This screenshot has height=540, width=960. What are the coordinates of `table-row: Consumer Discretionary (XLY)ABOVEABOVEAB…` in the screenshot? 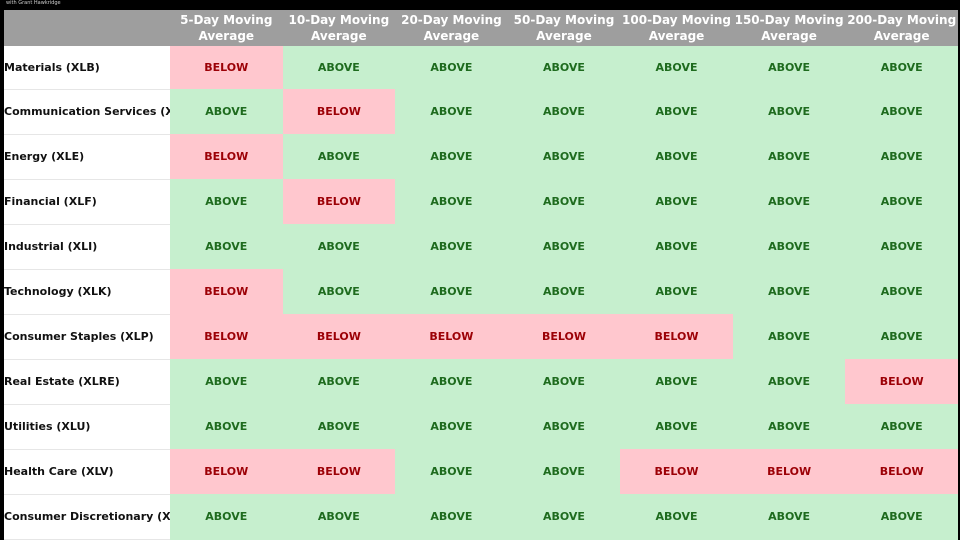 It's located at (481, 517).